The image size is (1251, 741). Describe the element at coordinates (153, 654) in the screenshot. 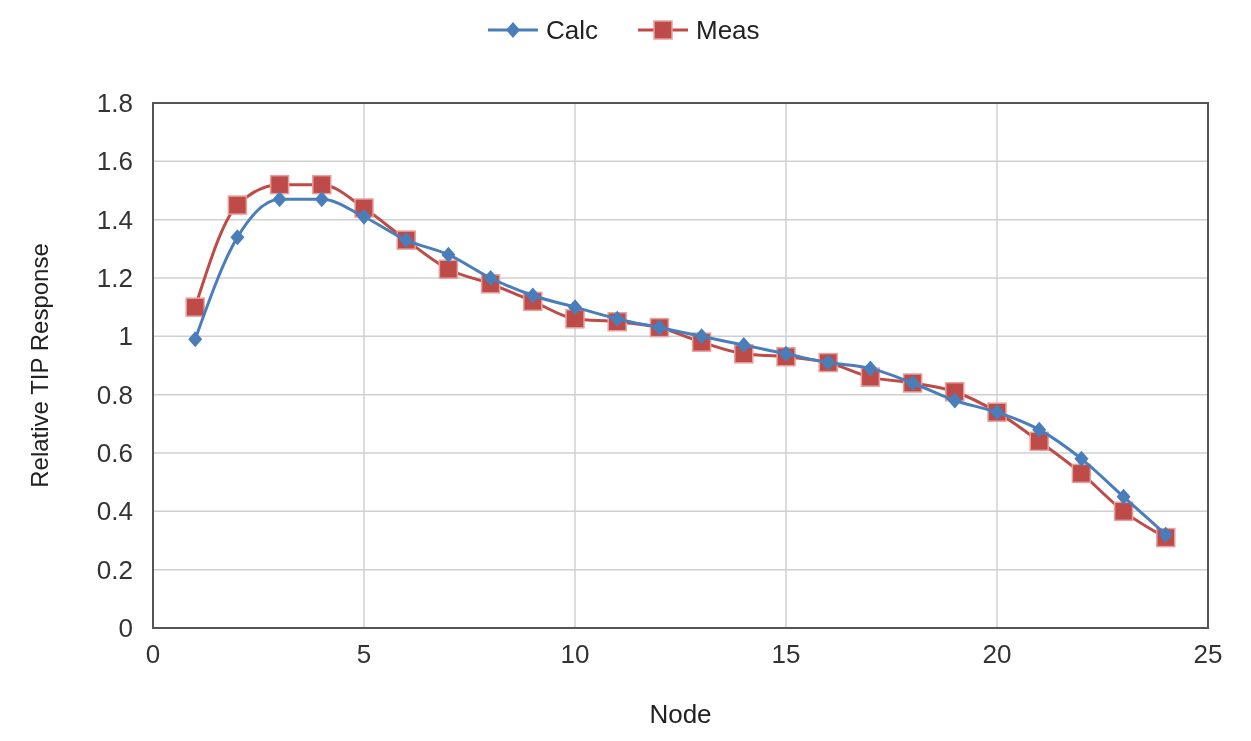

I see `x-tick-label: 0` at that location.